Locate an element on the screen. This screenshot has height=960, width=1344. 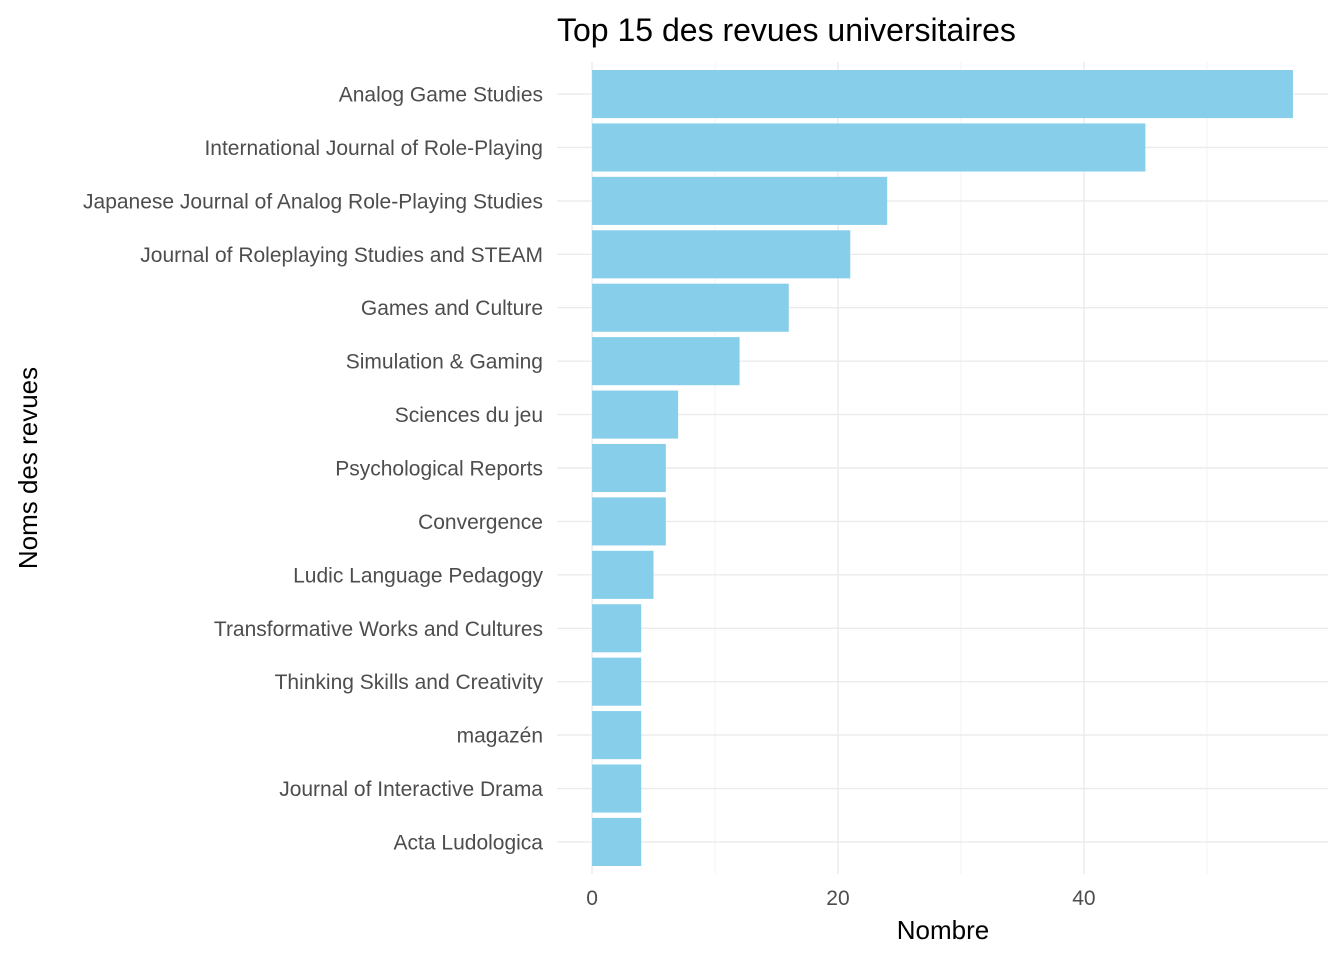
x-tick-label: 0 is located at coordinates (592, 898).